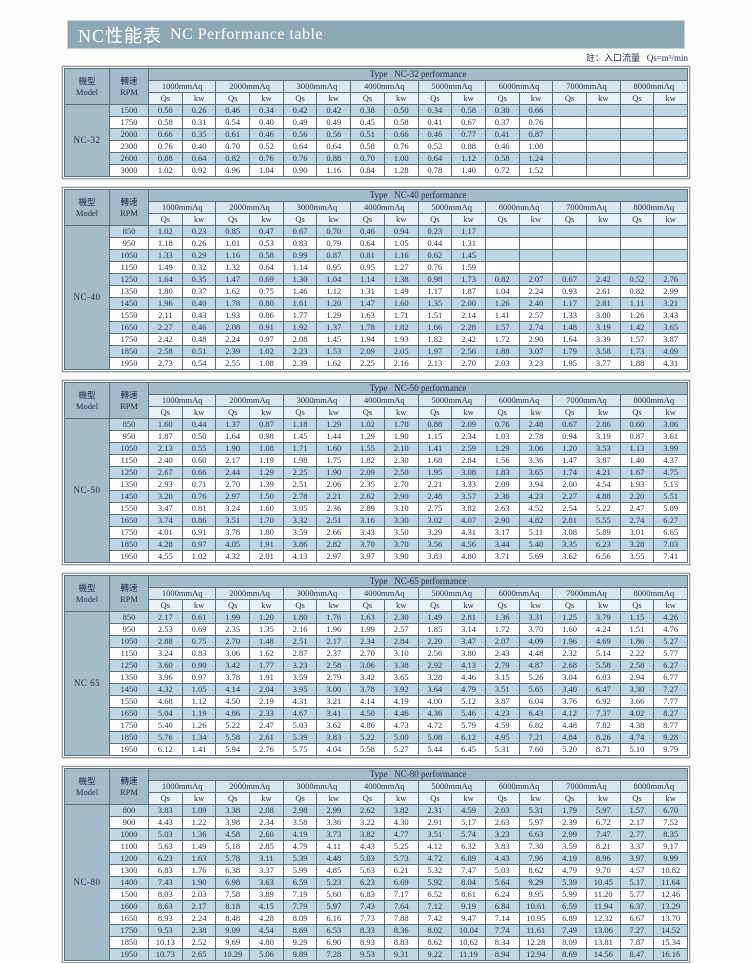 Image resolution: width=750 pixels, height=963 pixels. Describe the element at coordinates (569, 339) in the screenshot. I see `value-cell: 1.64` at that location.